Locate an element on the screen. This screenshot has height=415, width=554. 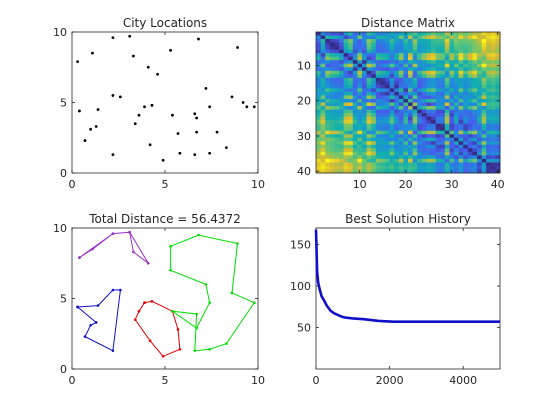
y-tick-label: 10 is located at coordinates (60, 32).